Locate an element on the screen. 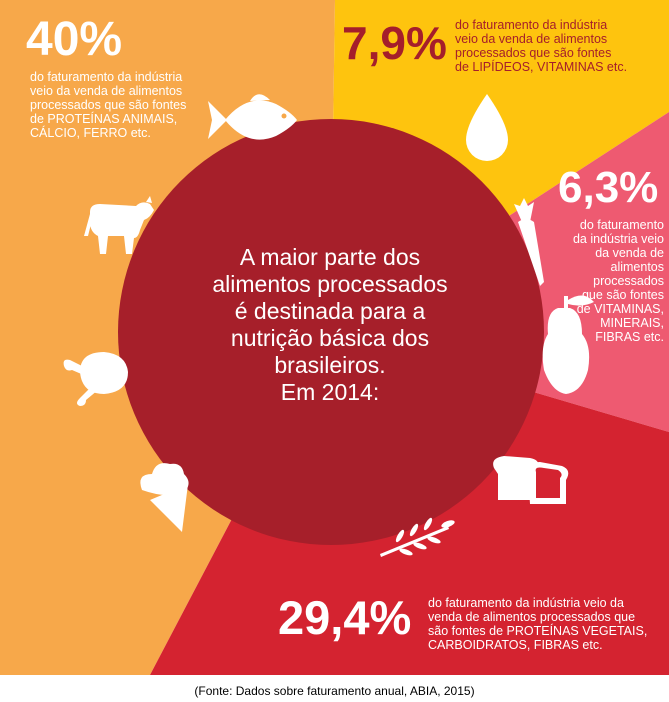 The image size is (669, 702). description-line: CARBOIDRATOS, FIBRAS etc. is located at coordinates (515, 645).